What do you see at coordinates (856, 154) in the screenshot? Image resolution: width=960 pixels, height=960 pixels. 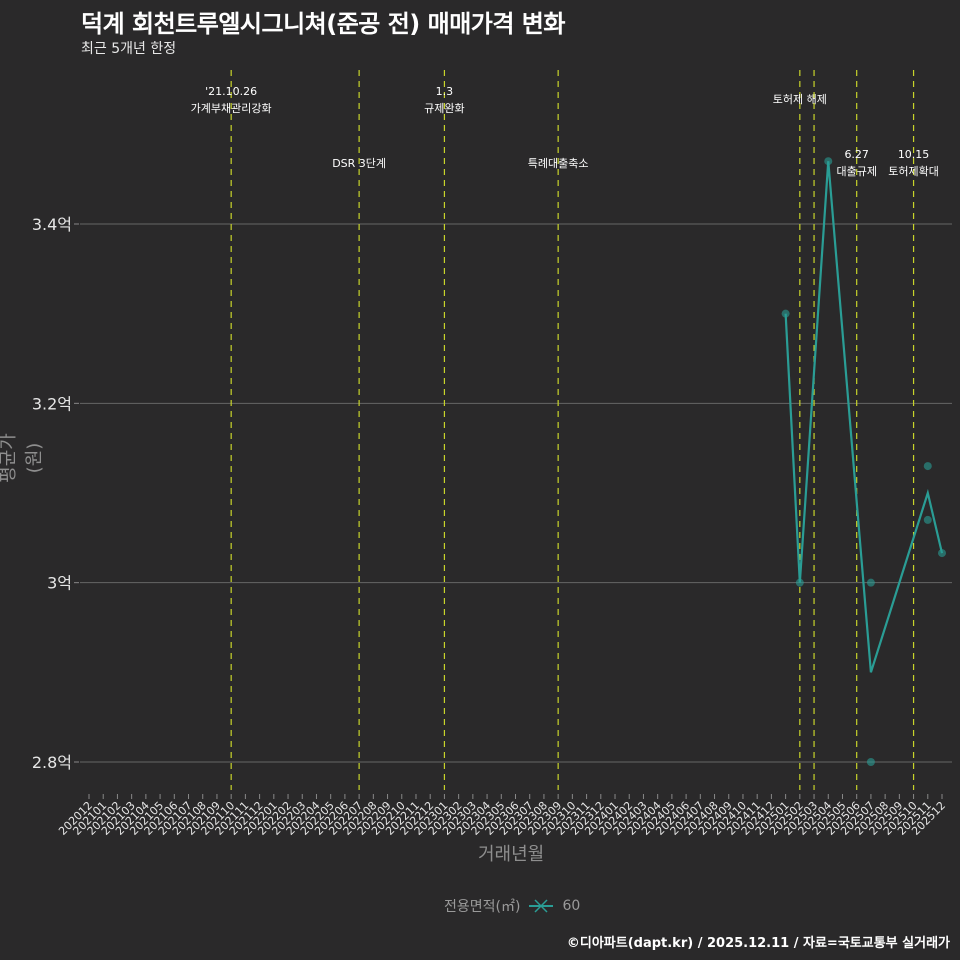 I see `event-label: 6.27` at bounding box center [856, 154].